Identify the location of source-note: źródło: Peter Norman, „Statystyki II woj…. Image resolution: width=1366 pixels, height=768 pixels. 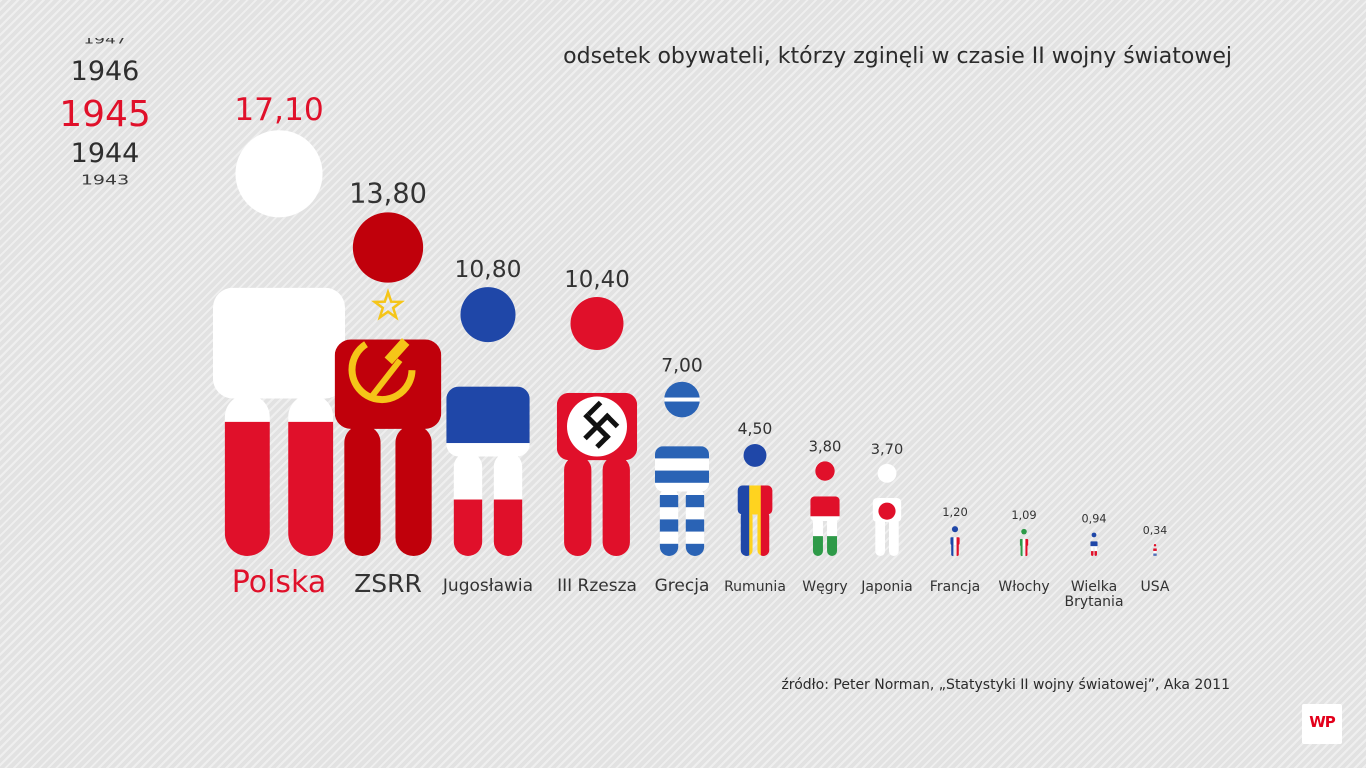
(1005, 685).